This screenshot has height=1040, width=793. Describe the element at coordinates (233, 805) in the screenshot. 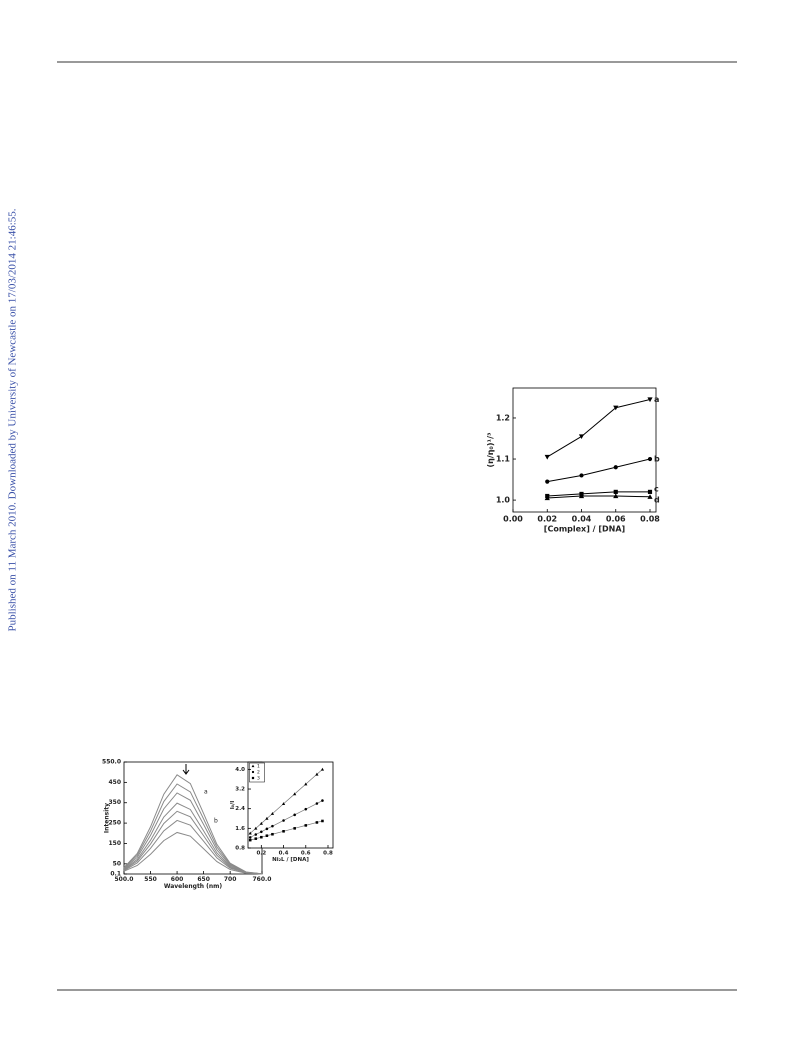

I see `y-axis-title: I₀/I` at that location.